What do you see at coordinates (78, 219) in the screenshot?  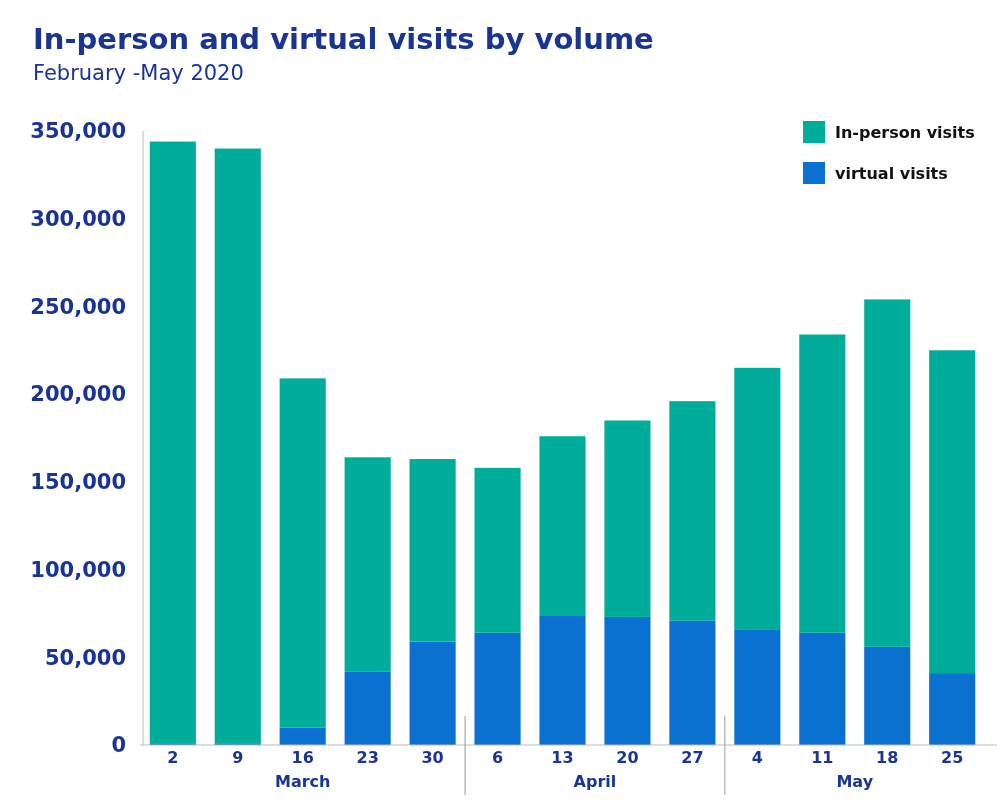 I see `y-tick-label: 300,000` at bounding box center [78, 219].